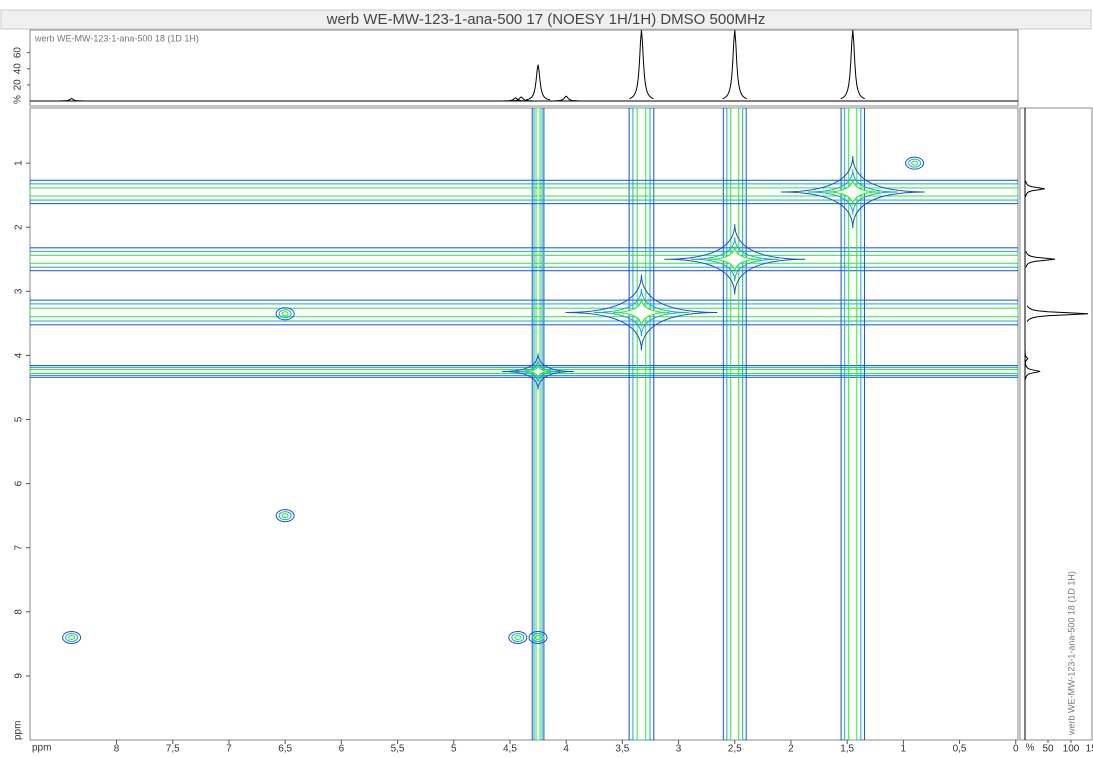  I want to click on y-tick-label: 9, so click(19, 676).